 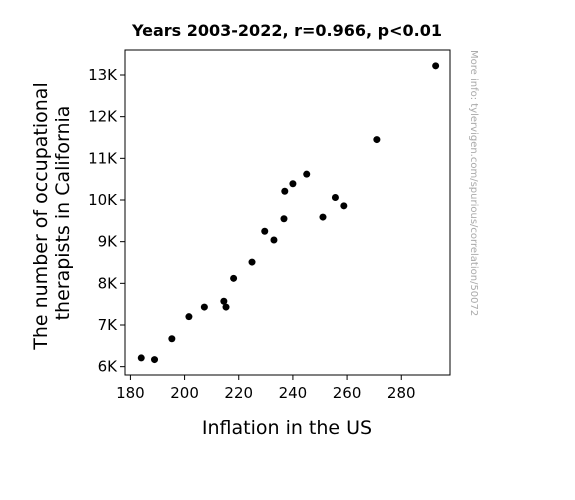 What do you see at coordinates (287, 428) in the screenshot?
I see `x-axis-label: Inflation in the US` at bounding box center [287, 428].